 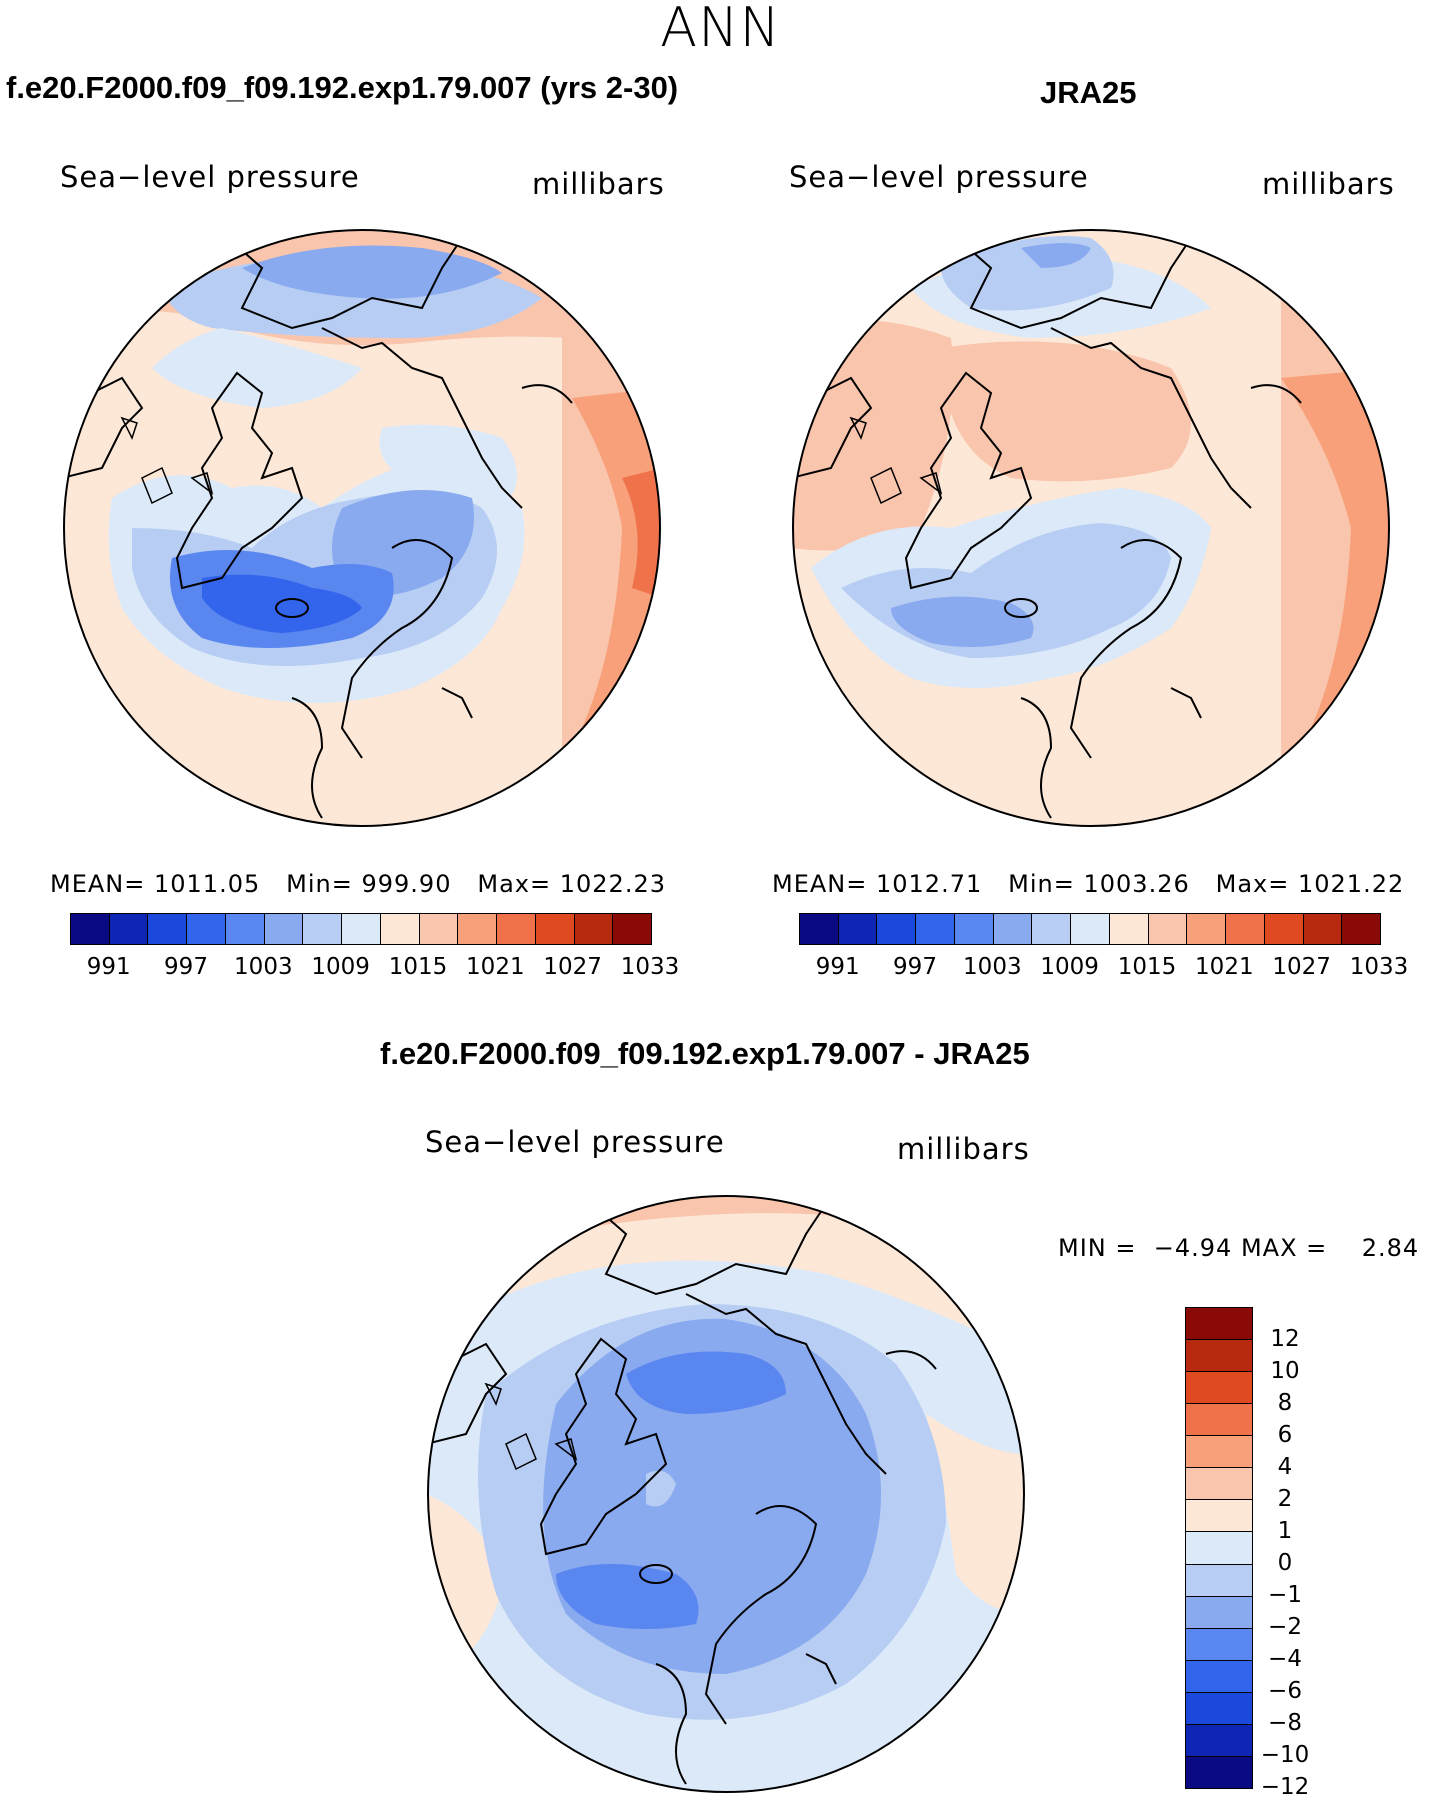 What do you see at coordinates (1285, 1787) in the screenshot?
I see `colorbar-tick-label: −12` at bounding box center [1285, 1787].